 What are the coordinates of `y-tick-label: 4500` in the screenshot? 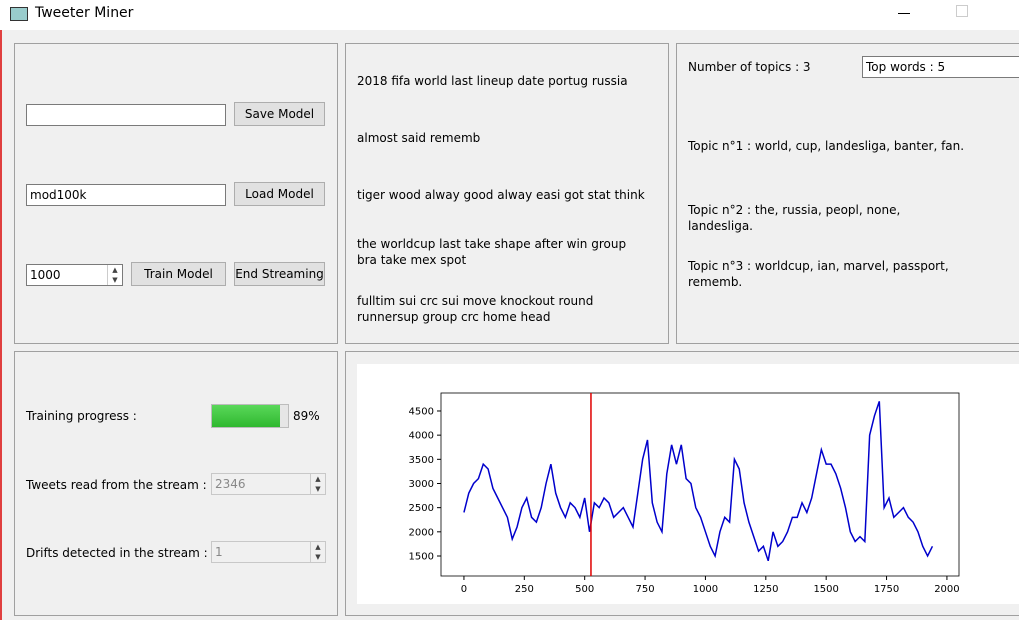 It's located at (421, 411).